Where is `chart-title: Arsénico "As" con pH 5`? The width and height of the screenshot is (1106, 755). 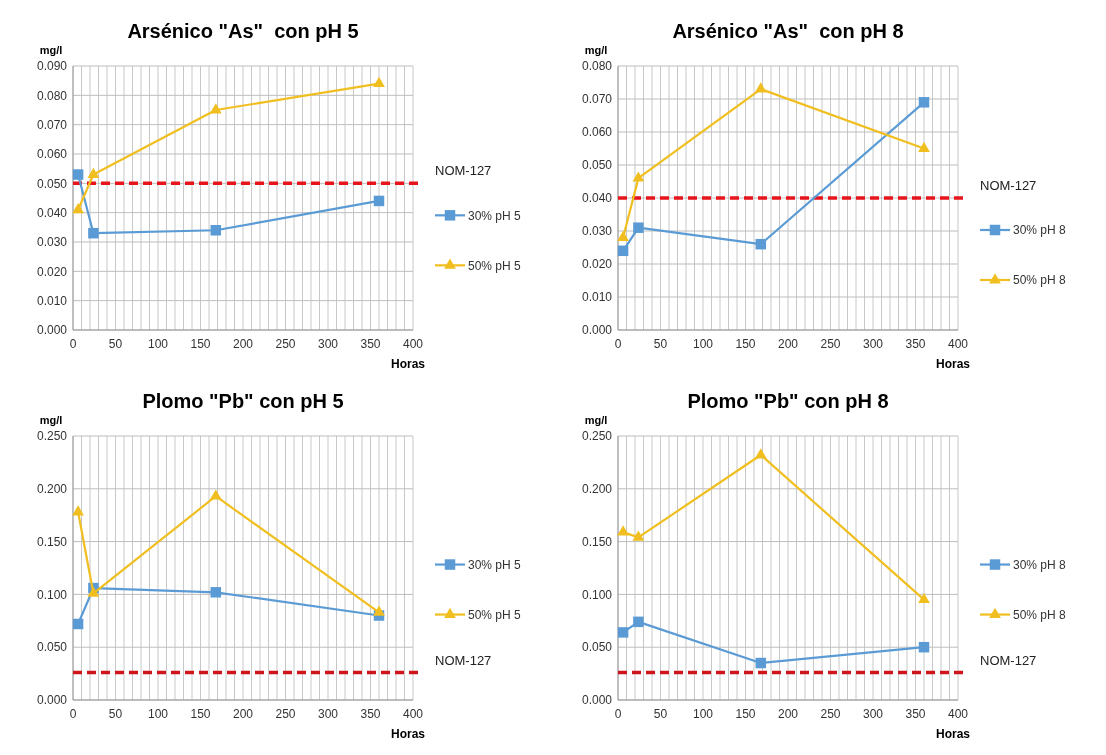 chart-title: Arsénico "As" con pH 5 is located at coordinates (243, 31).